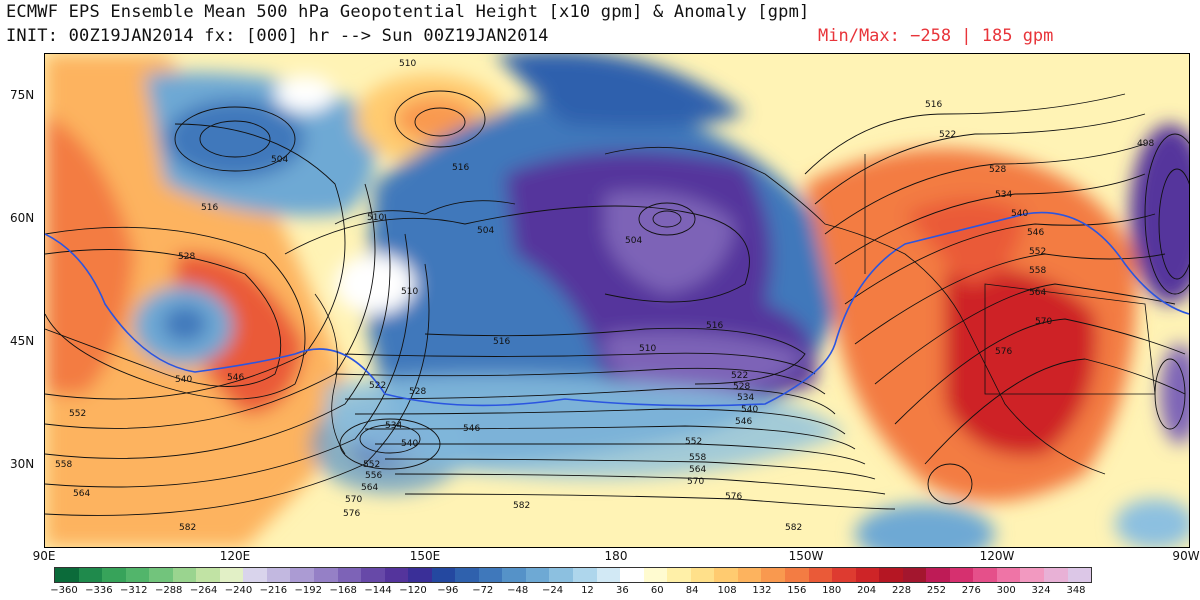 Image resolution: width=1200 pixels, height=600 pixels. I want to click on colorbar-tick-label: −336, so click(99, 590).